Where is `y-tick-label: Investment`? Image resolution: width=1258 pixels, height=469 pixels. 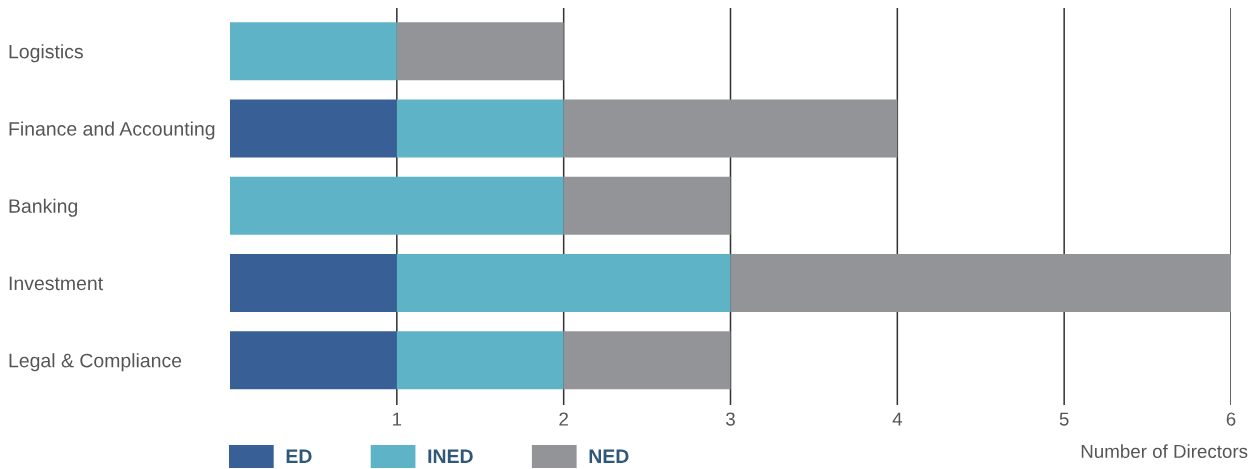
y-tick-label: Investment is located at coordinates (56, 283).